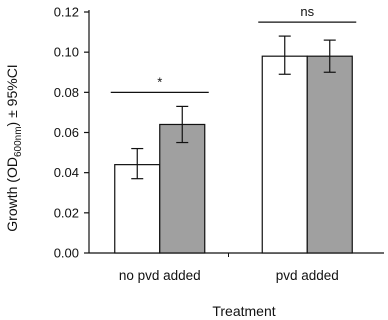 The width and height of the screenshot is (388, 320). I want to click on y-tick-label: 0.02, so click(66, 212).